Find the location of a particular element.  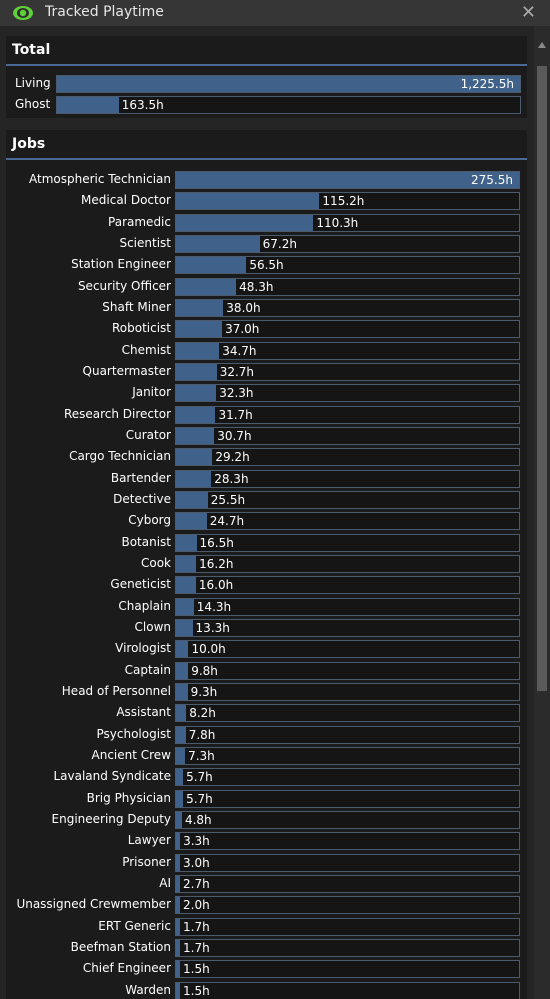

hours-value: 1.7h is located at coordinates (196, 926).